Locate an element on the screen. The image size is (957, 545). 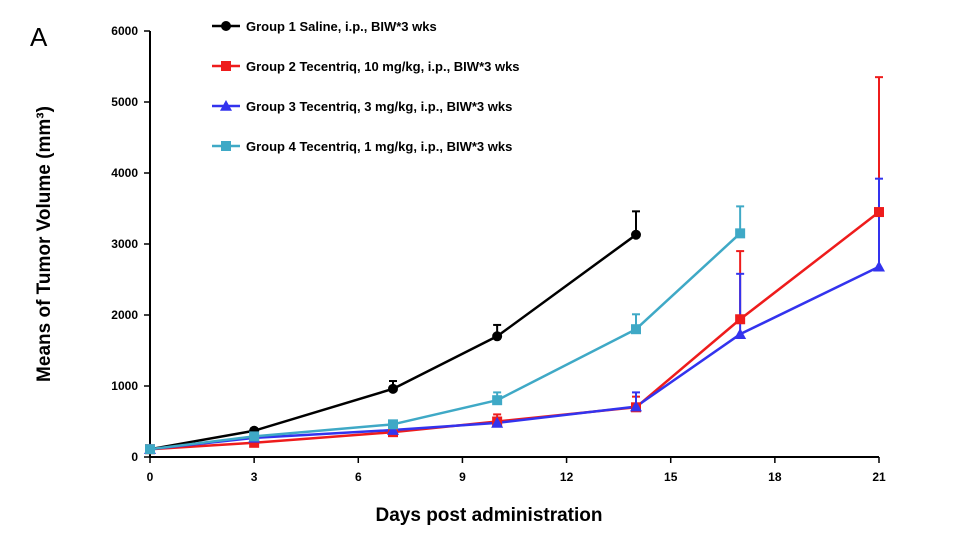
y-tick-label: 2000 is located at coordinates (124, 315).